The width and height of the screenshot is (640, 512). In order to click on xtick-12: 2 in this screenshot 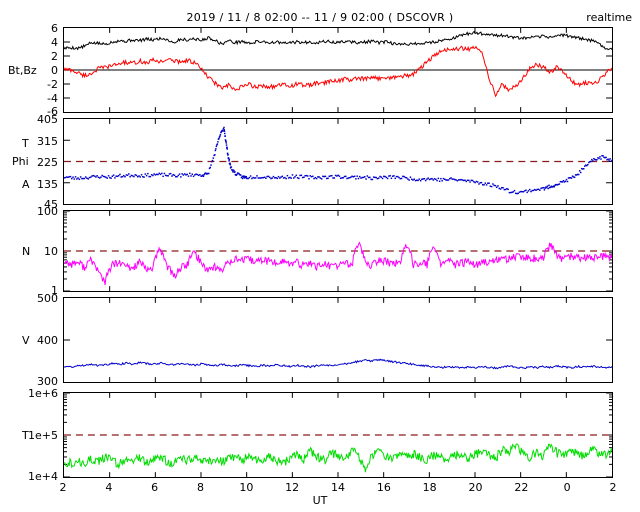, I will do `click(613, 487)`.